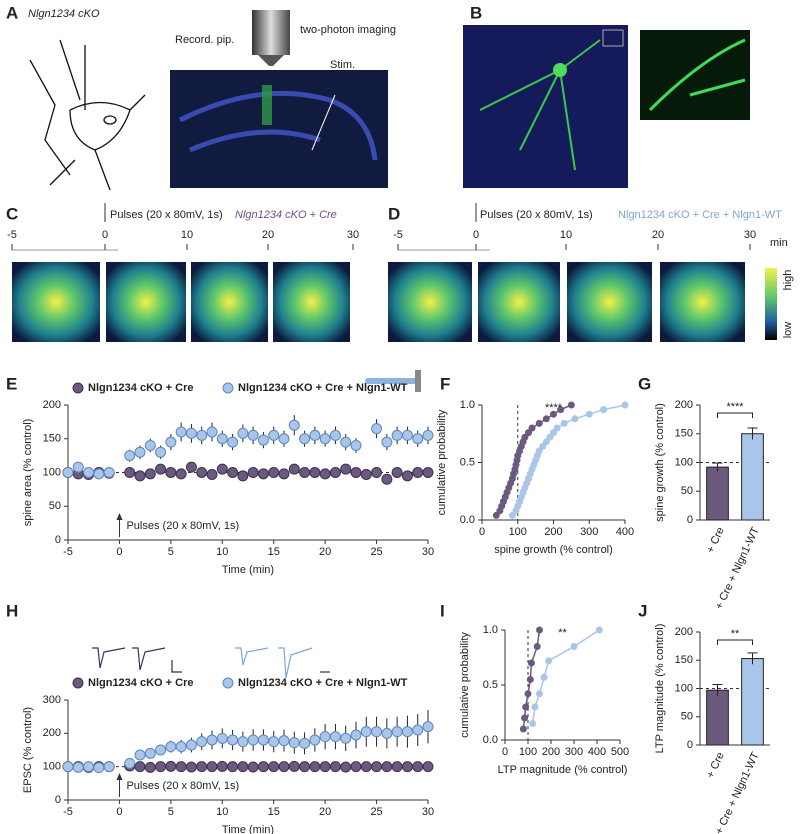  Describe the element at coordinates (465, 685) in the screenshot. I see `y-axis-label: cumulative probability` at that location.